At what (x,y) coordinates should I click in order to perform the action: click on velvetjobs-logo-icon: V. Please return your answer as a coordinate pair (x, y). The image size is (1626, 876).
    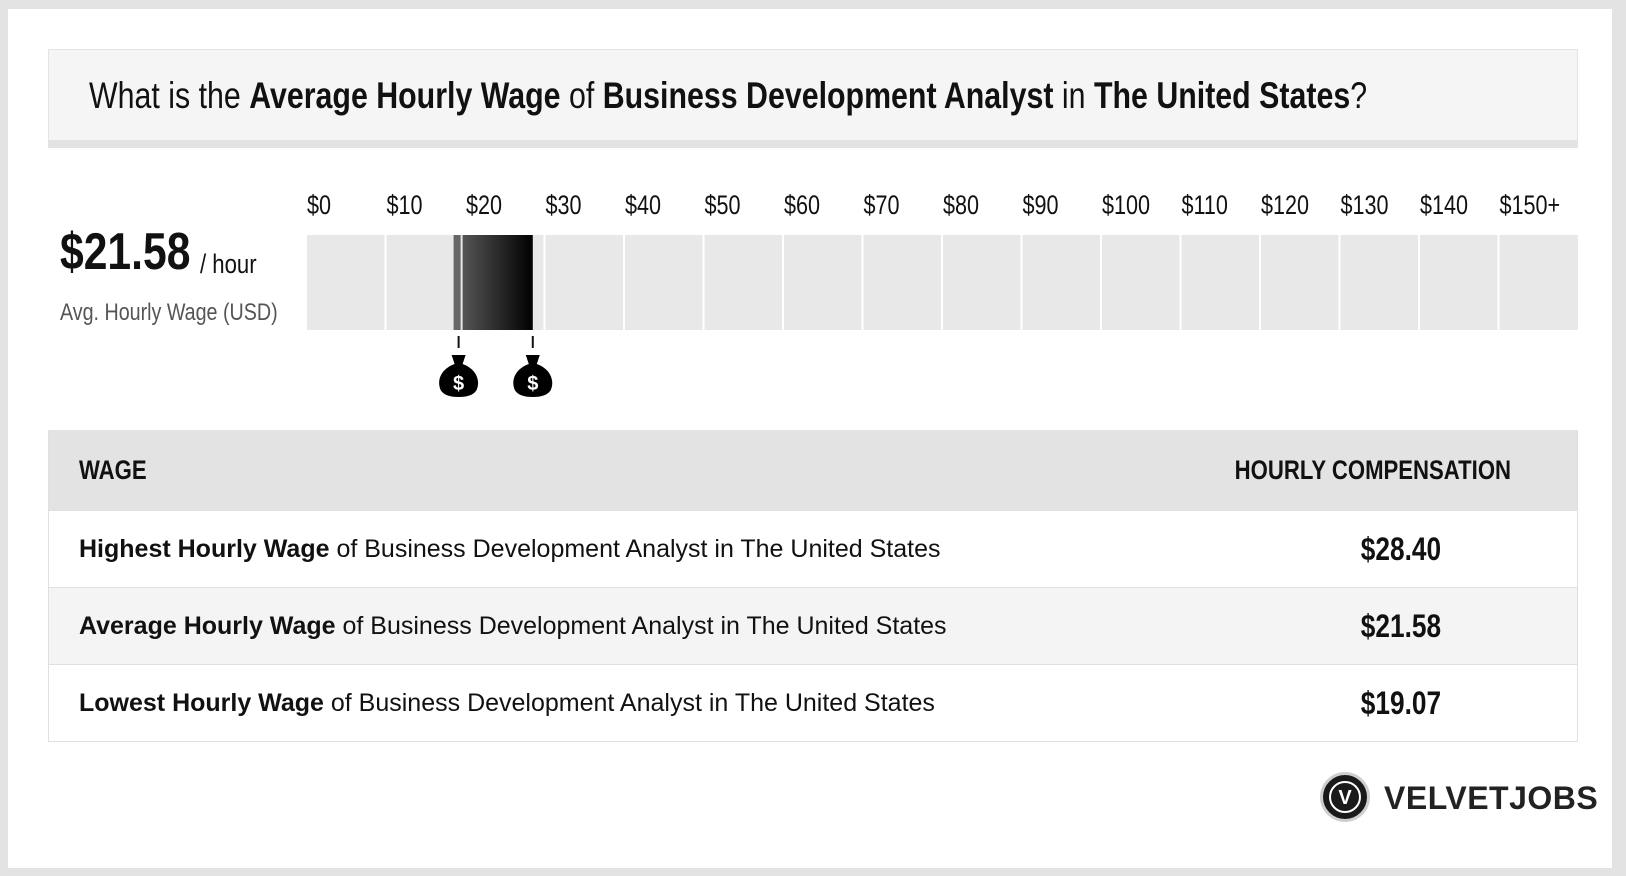
    Looking at the image, I should click on (1345, 797).